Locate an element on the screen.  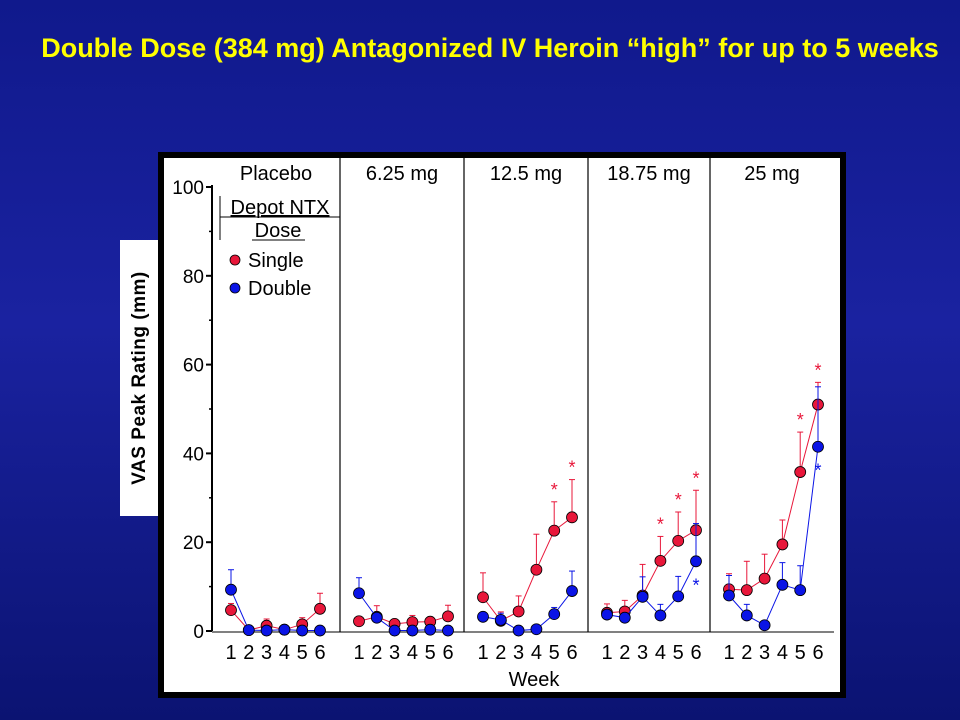
panel-label: Placebo is located at coordinates (276, 174).